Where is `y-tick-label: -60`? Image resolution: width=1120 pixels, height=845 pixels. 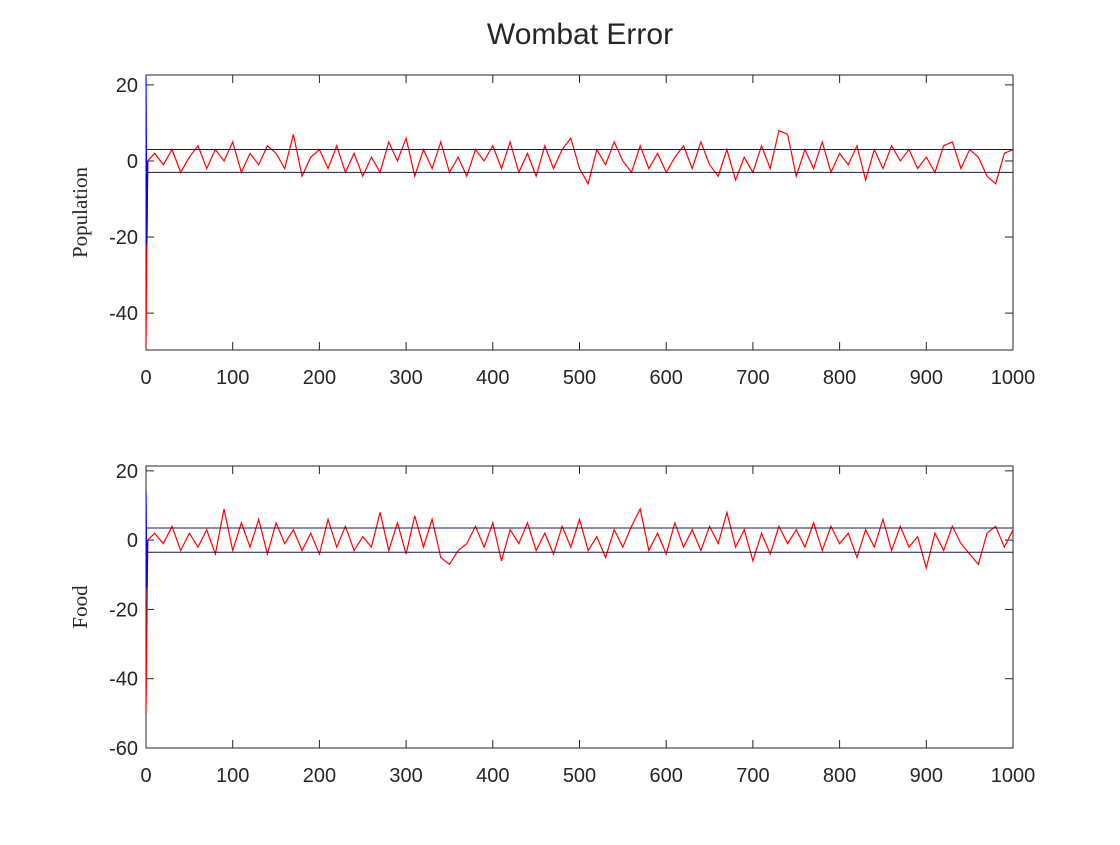 y-tick-label: -60 is located at coordinates (123, 749).